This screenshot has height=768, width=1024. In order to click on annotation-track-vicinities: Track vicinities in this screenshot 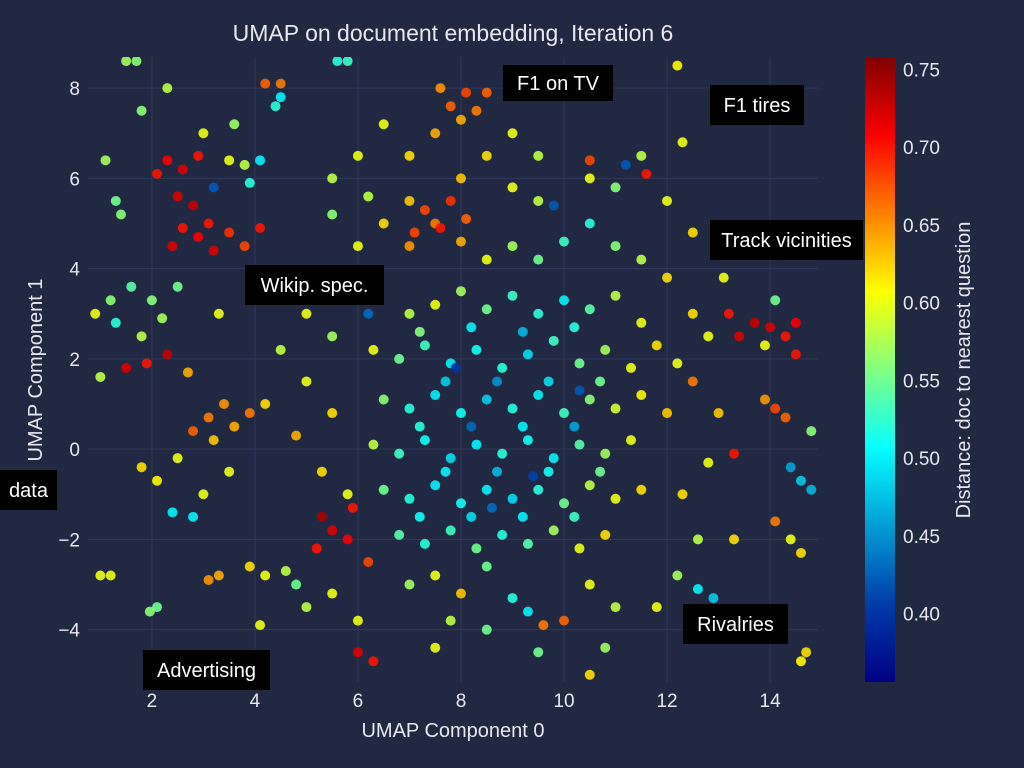, I will do `click(786, 240)`.